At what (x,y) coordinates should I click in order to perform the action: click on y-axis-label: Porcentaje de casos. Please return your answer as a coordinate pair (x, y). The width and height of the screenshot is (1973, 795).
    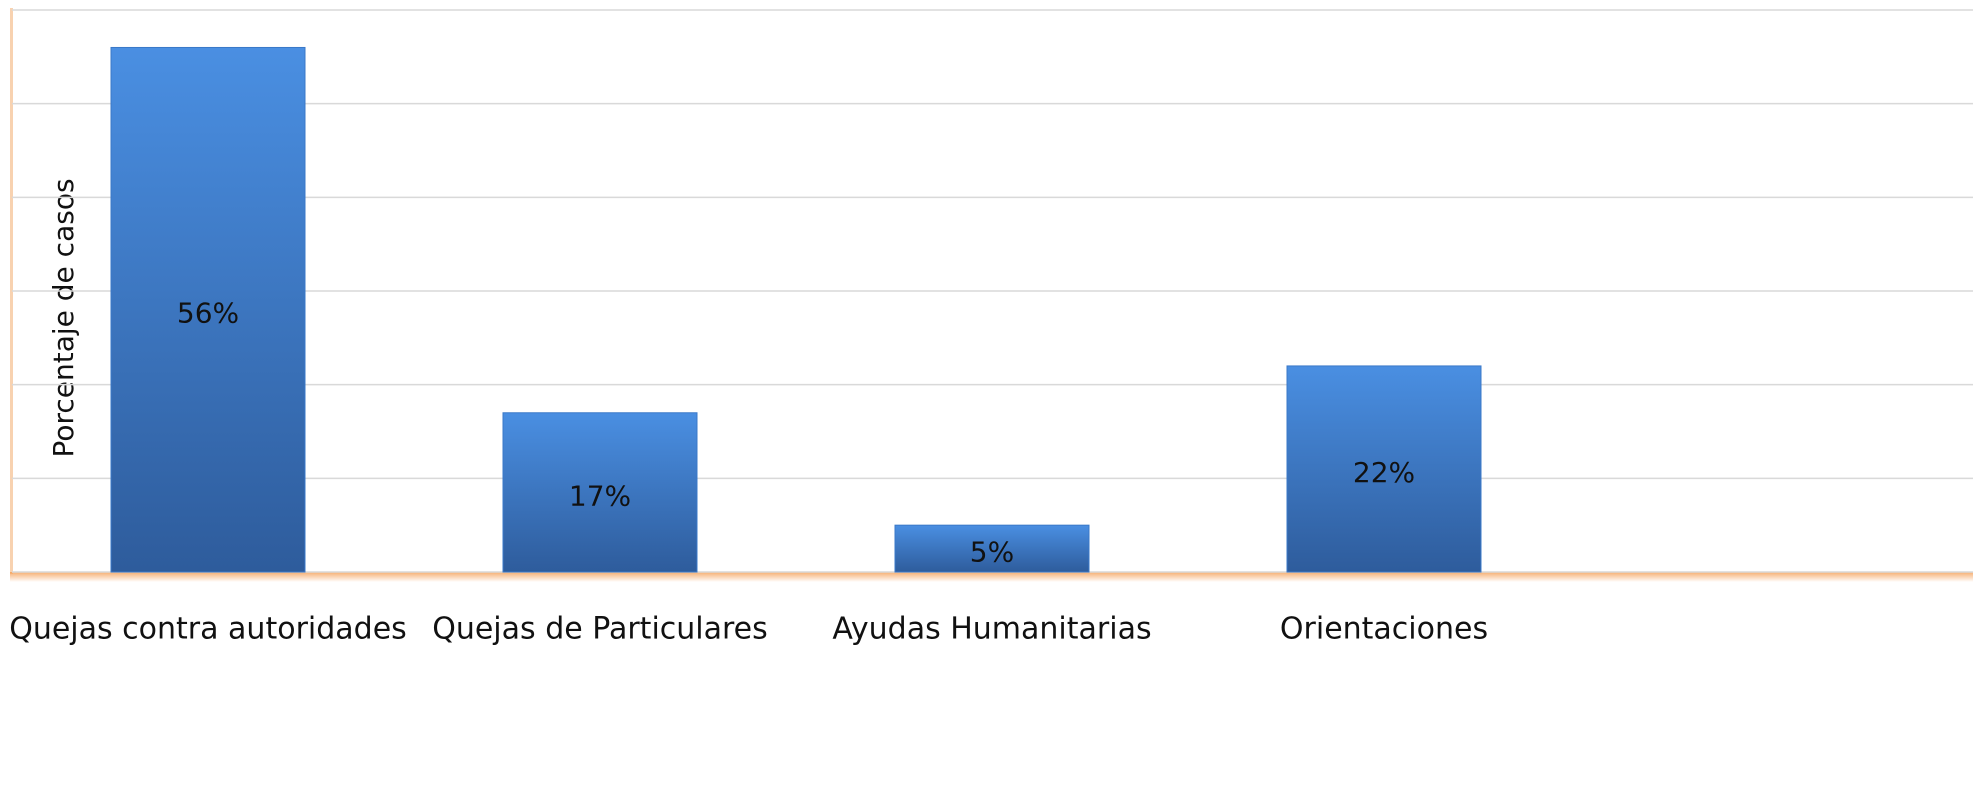
    Looking at the image, I should click on (63, 317).